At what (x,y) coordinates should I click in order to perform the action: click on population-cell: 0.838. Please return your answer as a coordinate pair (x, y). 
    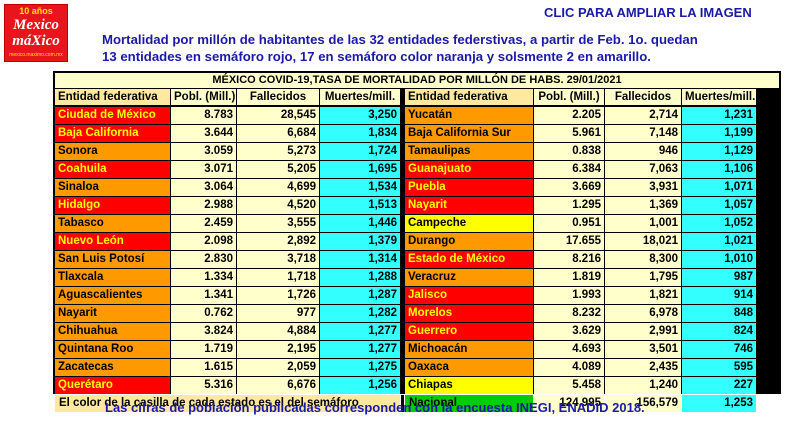
    Looking at the image, I should click on (569, 151).